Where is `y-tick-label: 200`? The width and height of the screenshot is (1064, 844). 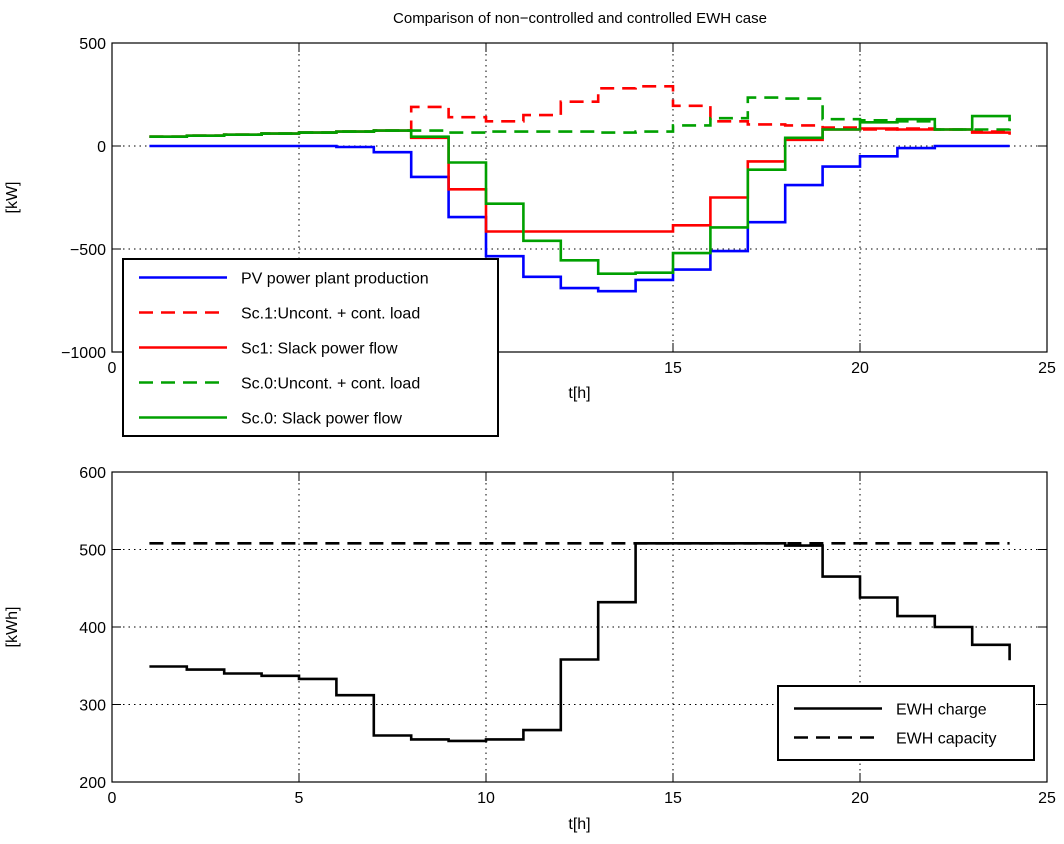
y-tick-label: 200 is located at coordinates (92, 783).